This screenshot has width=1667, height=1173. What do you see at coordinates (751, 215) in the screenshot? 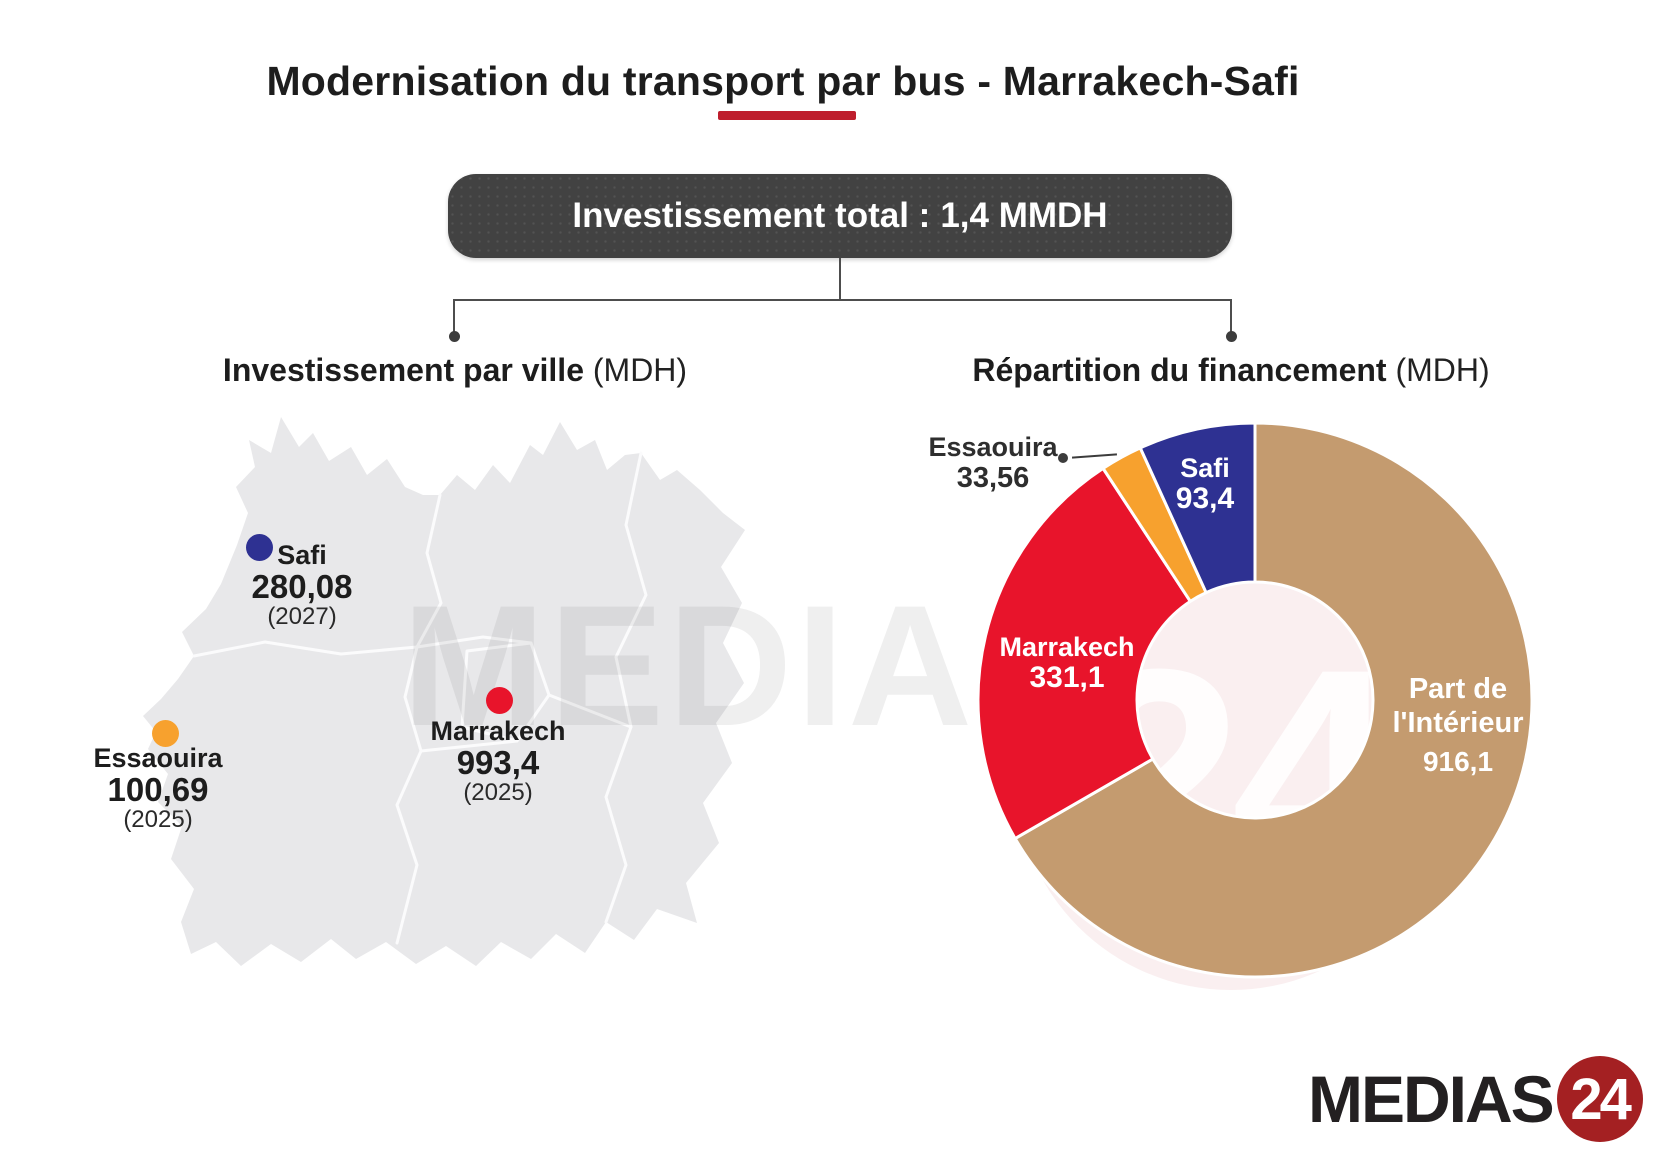
I see `total-investment-label: Investissement total :` at bounding box center [751, 215].